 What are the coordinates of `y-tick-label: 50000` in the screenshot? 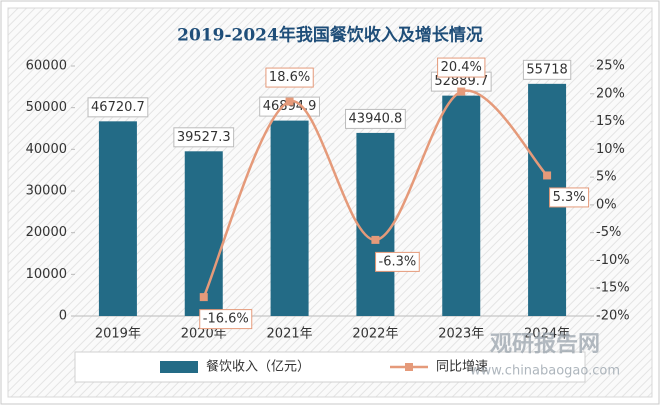 It's located at (46, 107).